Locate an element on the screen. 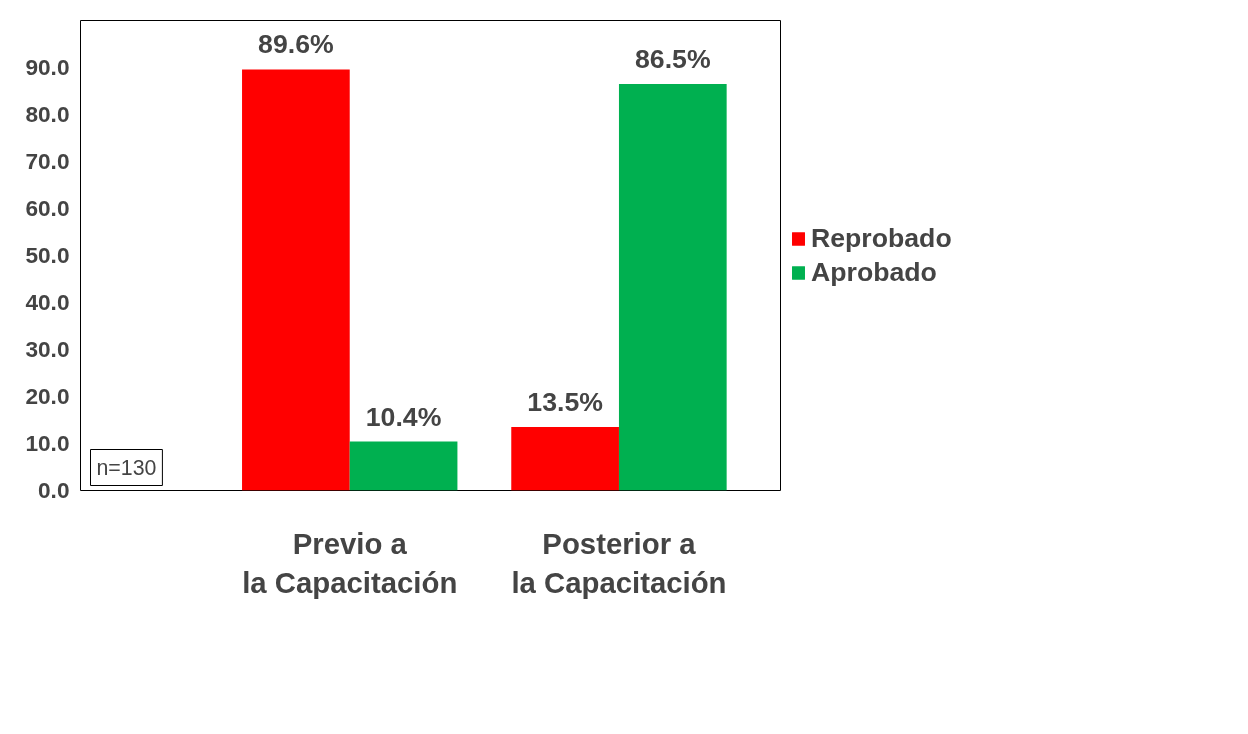  y-tick-label: 30.0 is located at coordinates (47, 349).